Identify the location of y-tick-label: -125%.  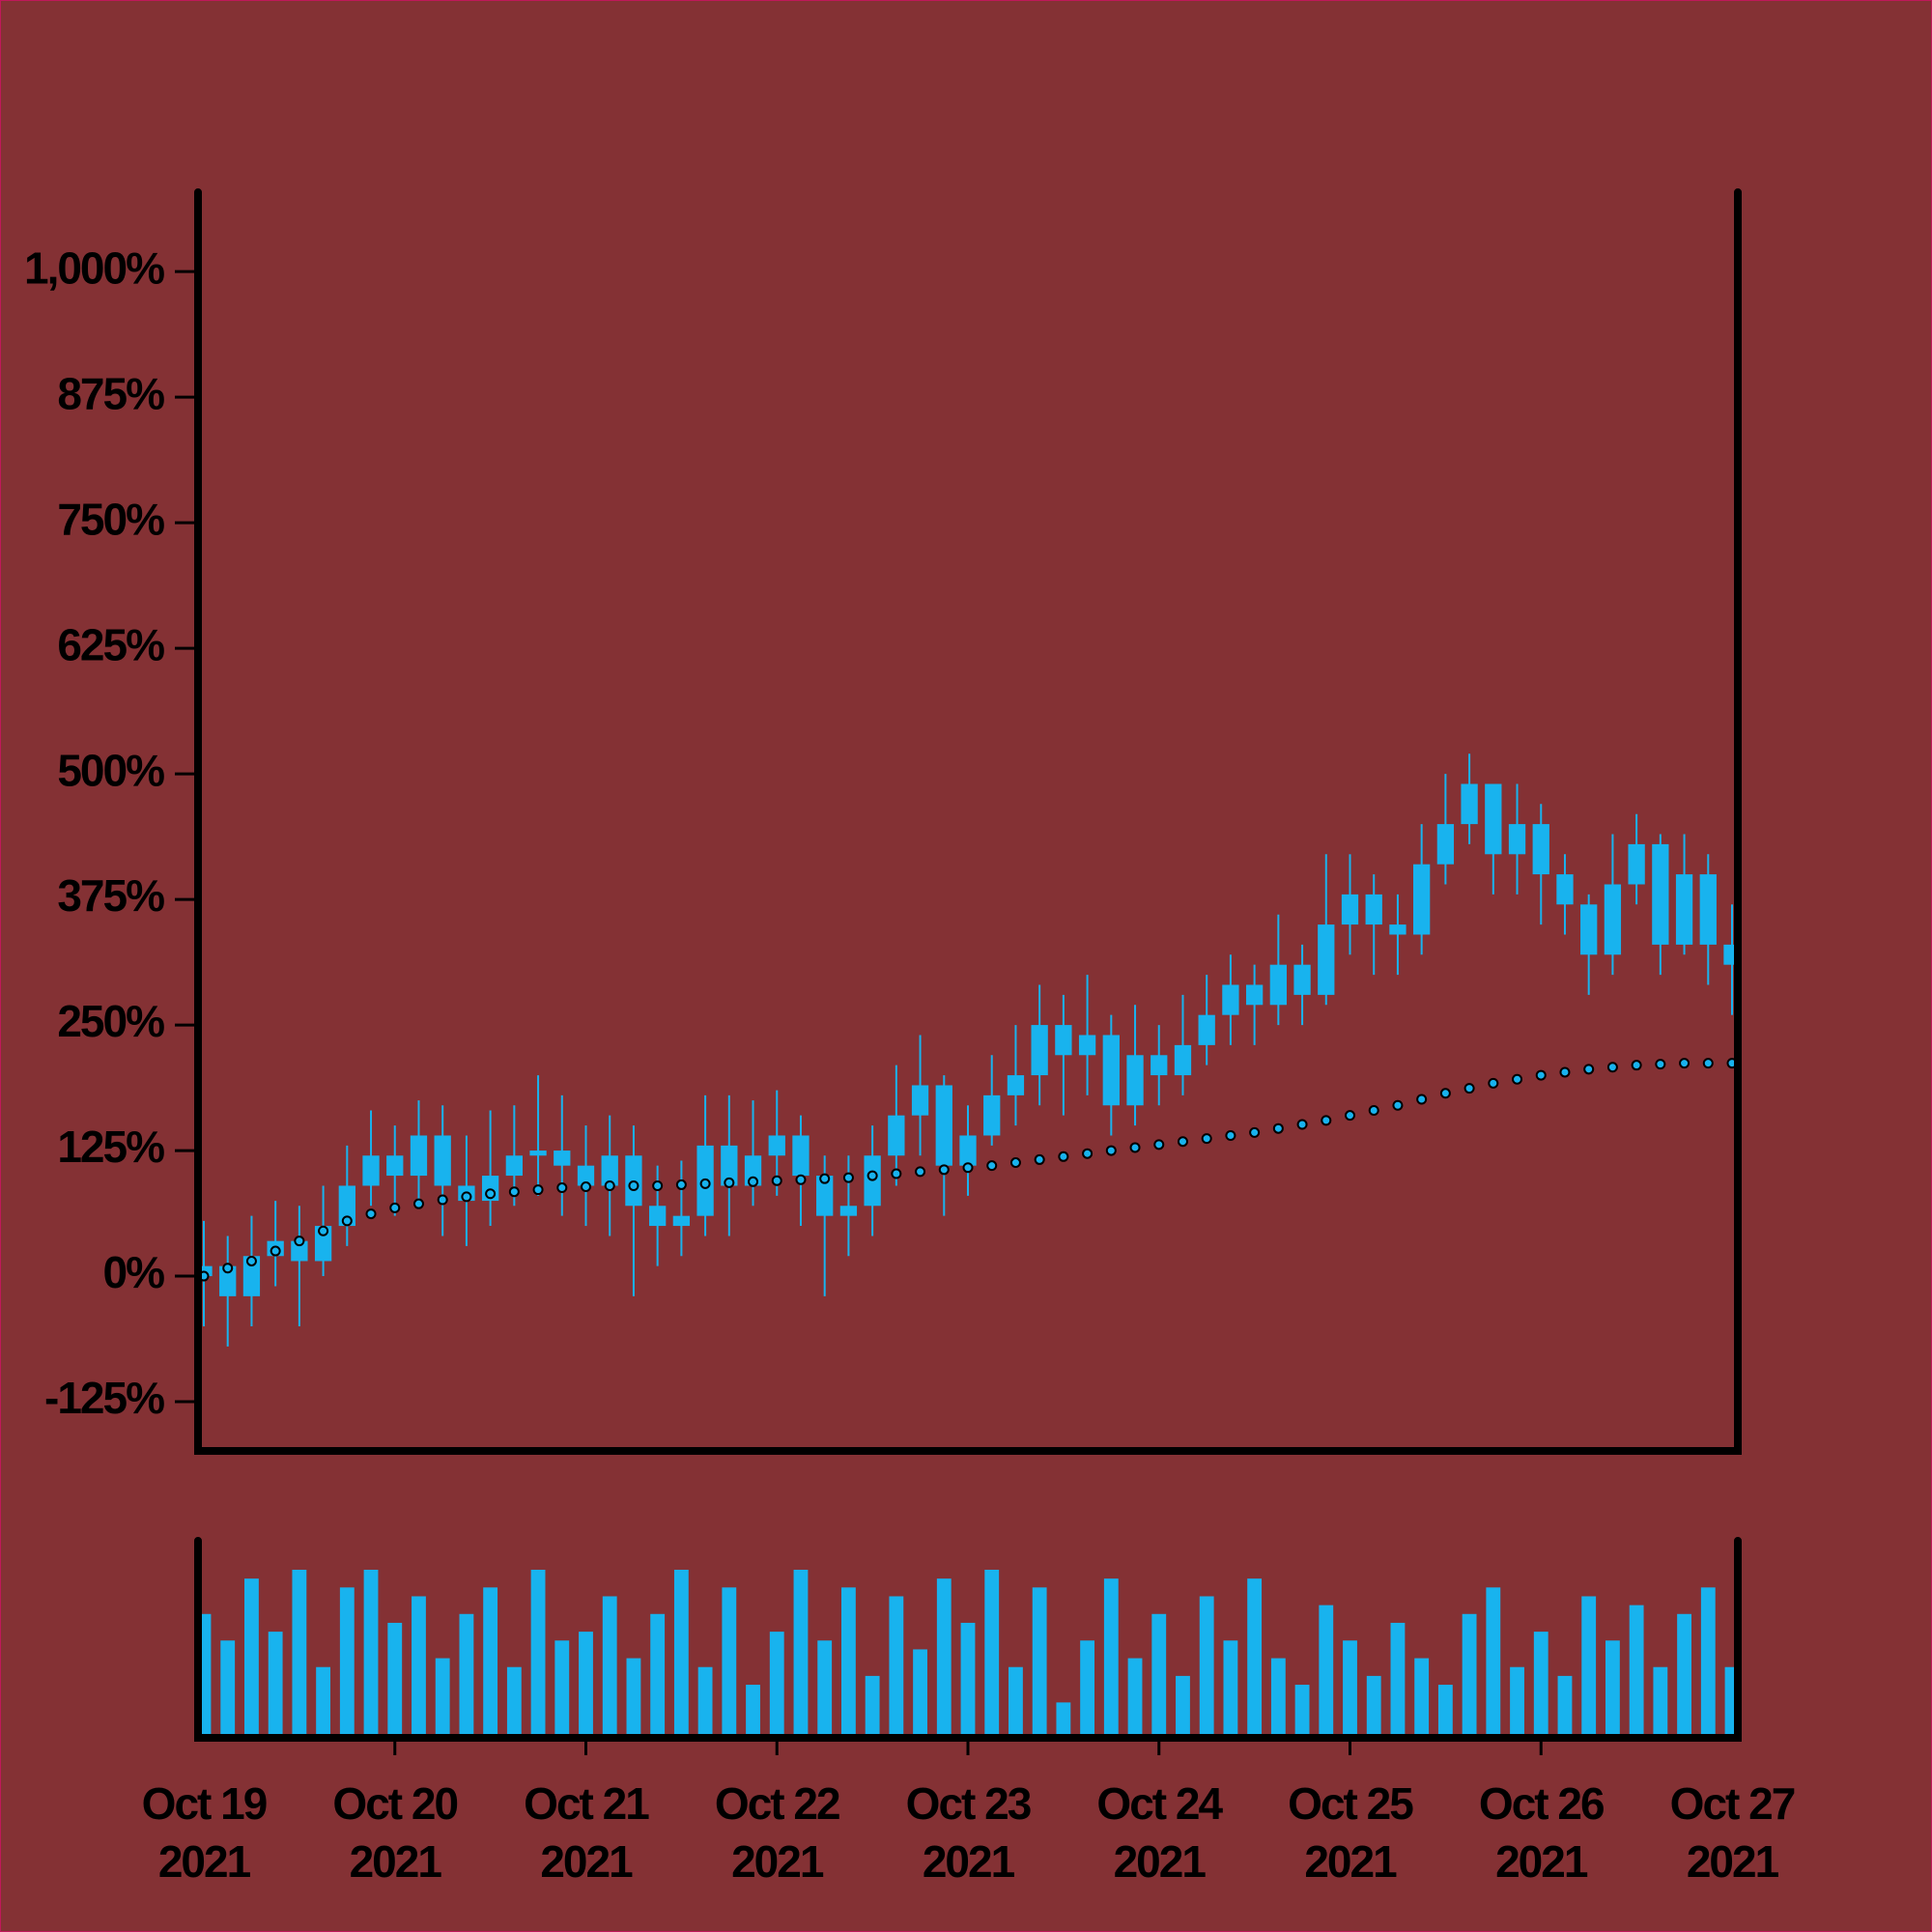
(104, 1398).